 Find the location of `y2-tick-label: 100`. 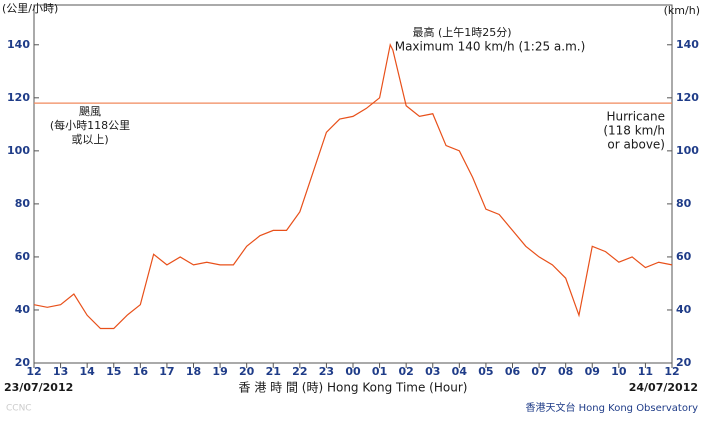

y2-tick-label: 100 is located at coordinates (687, 150).